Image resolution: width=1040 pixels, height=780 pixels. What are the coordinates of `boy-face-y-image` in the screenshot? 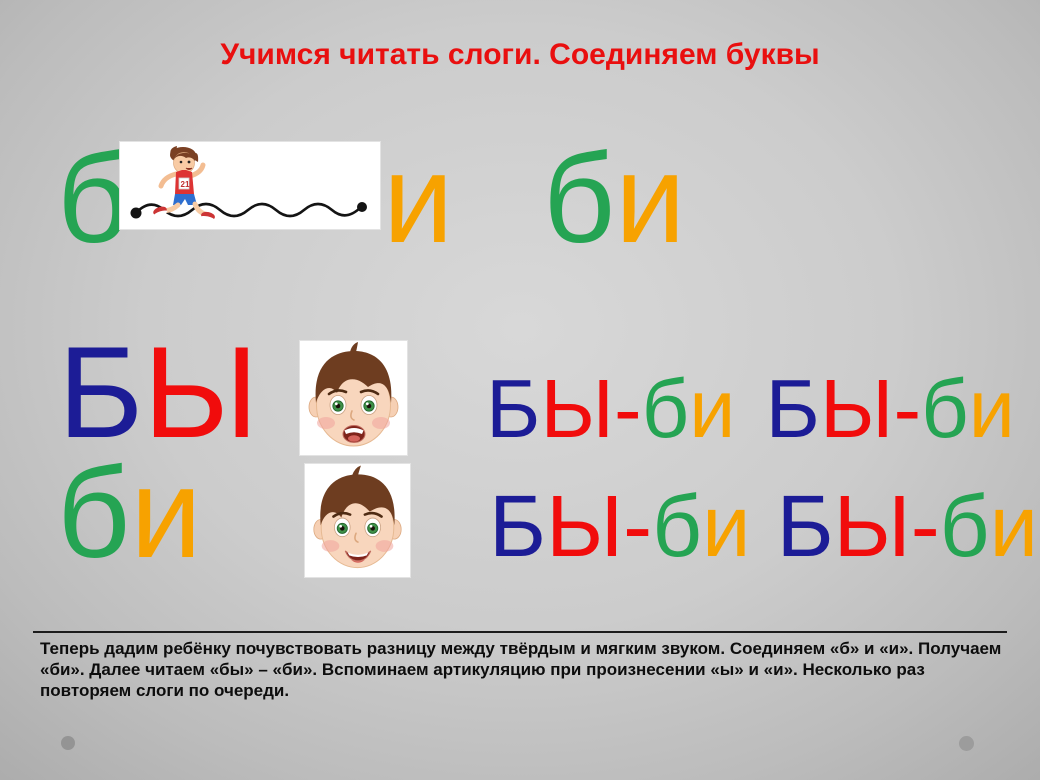 It's located at (353, 398).